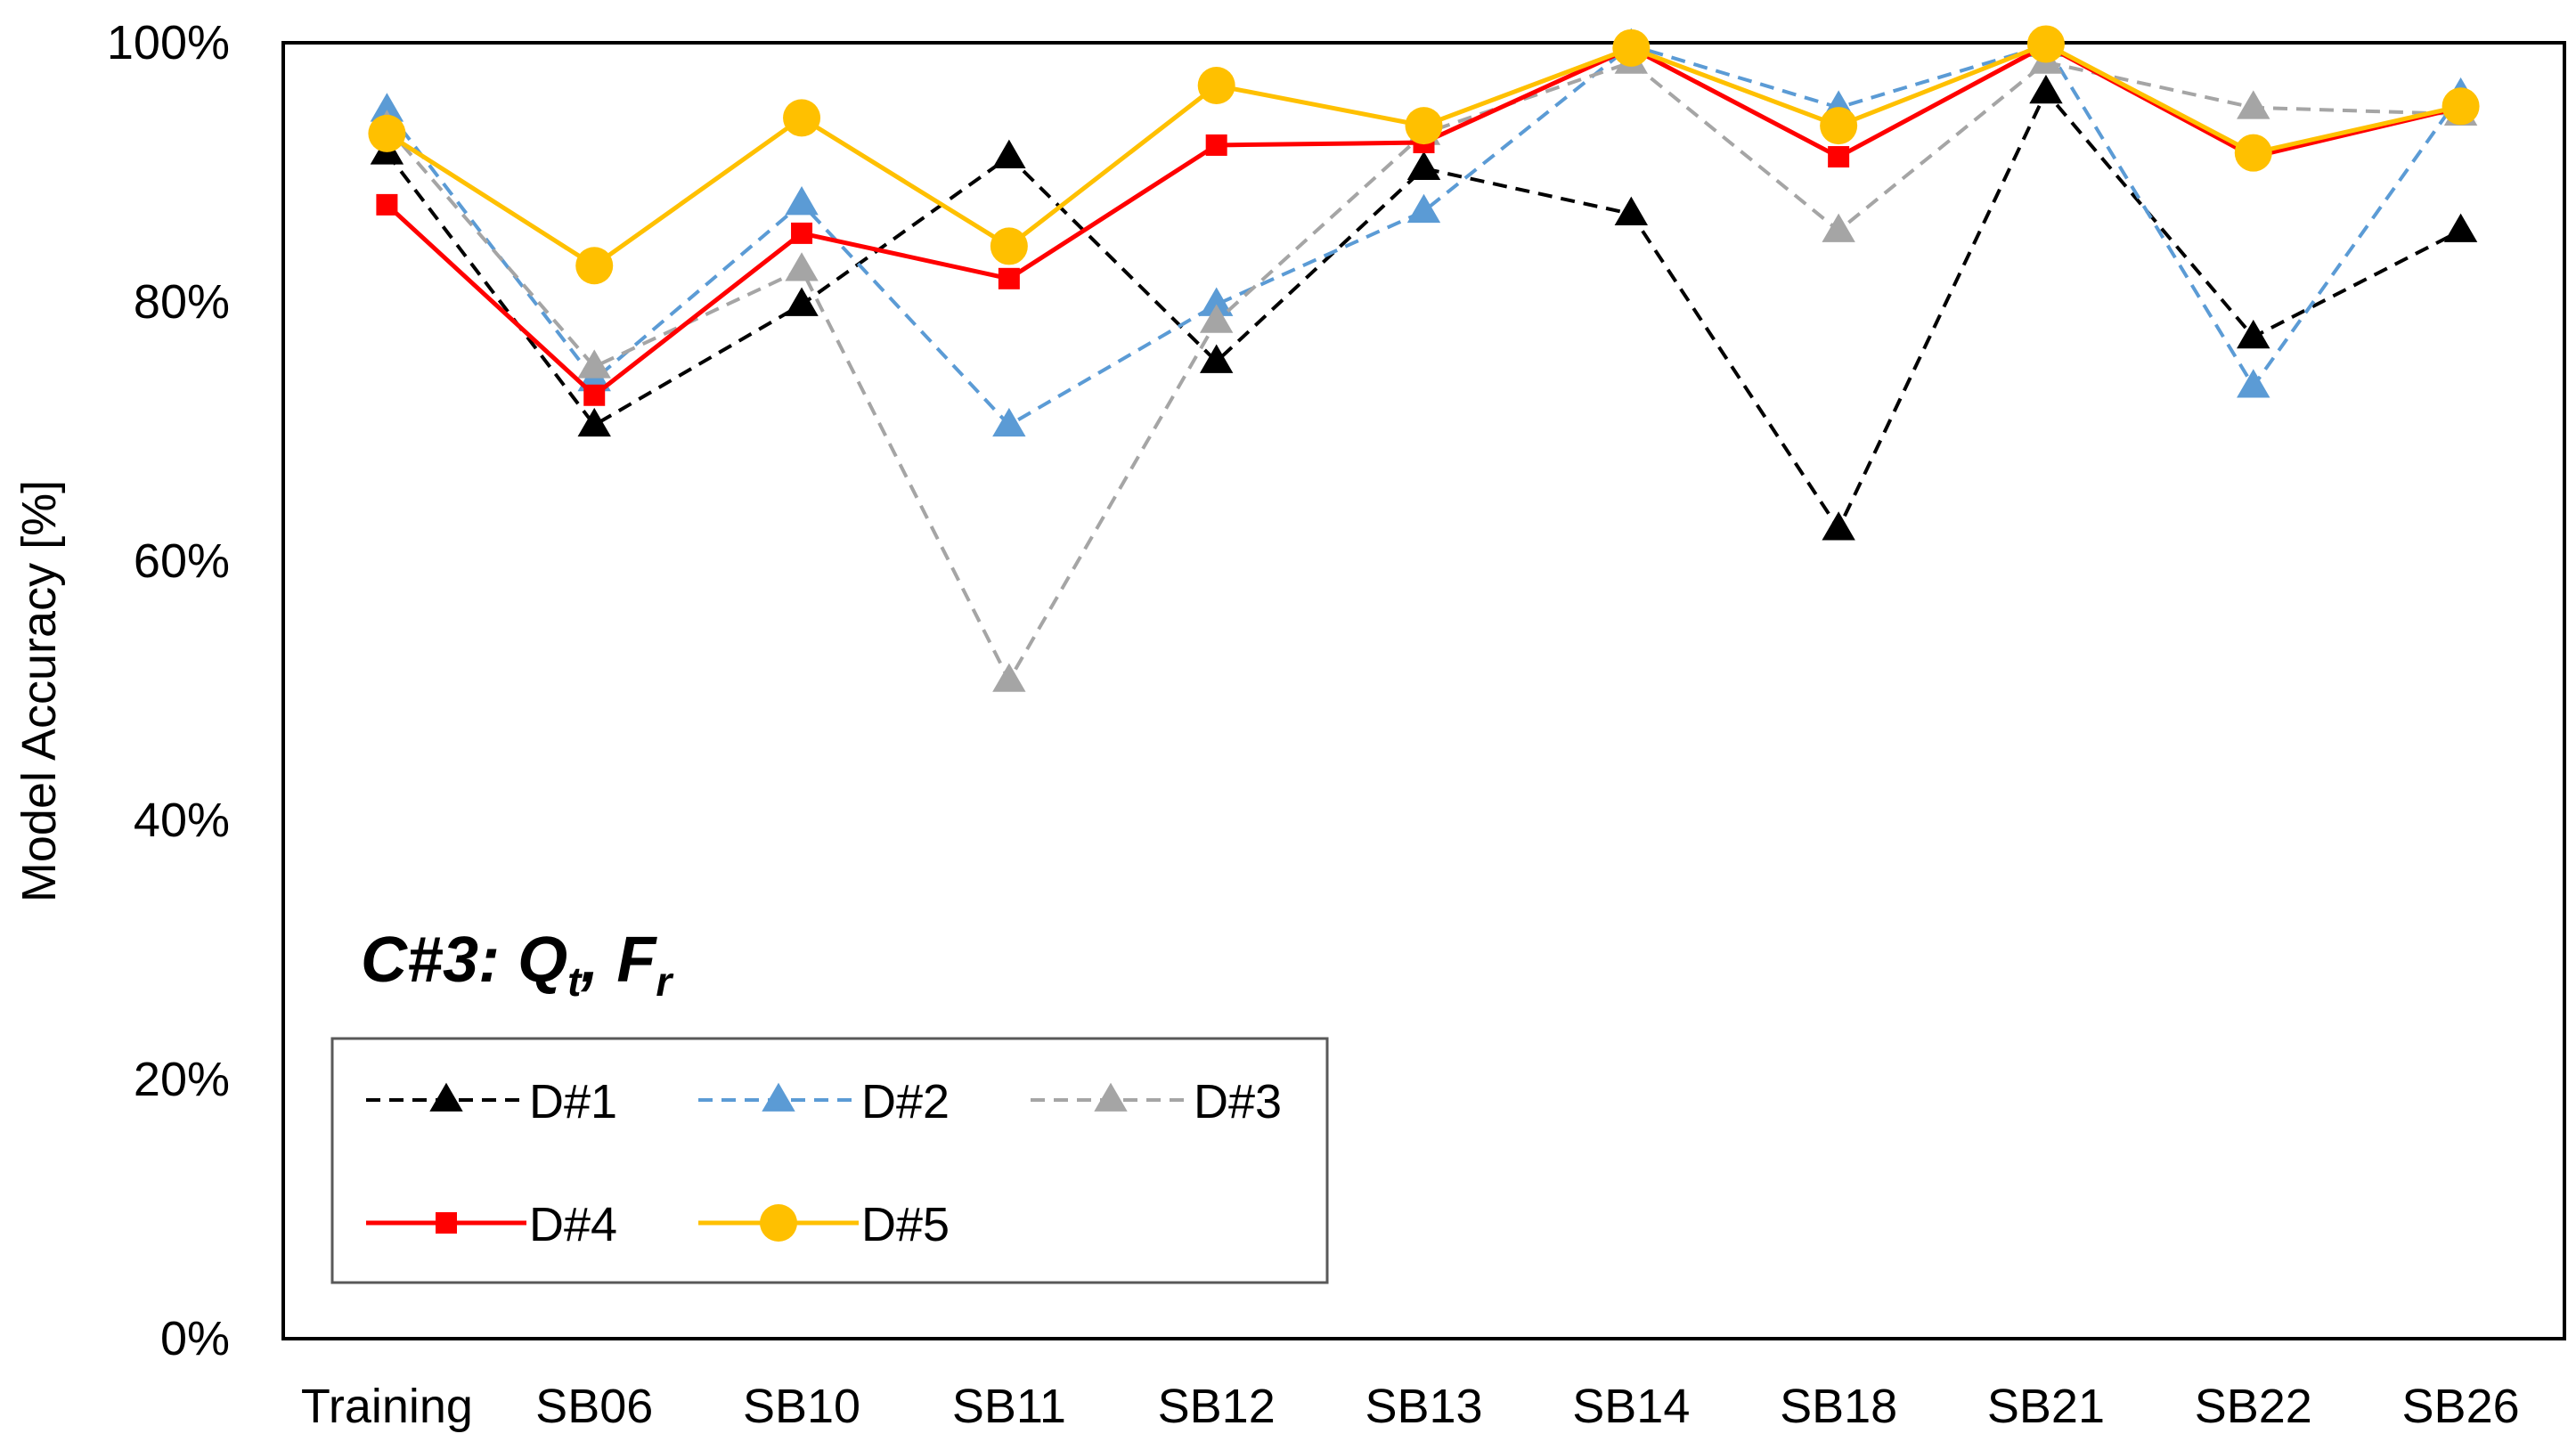 Image resolution: width=2576 pixels, height=1442 pixels. Describe the element at coordinates (573, 1224) in the screenshot. I see `legend-label: D#4` at that location.